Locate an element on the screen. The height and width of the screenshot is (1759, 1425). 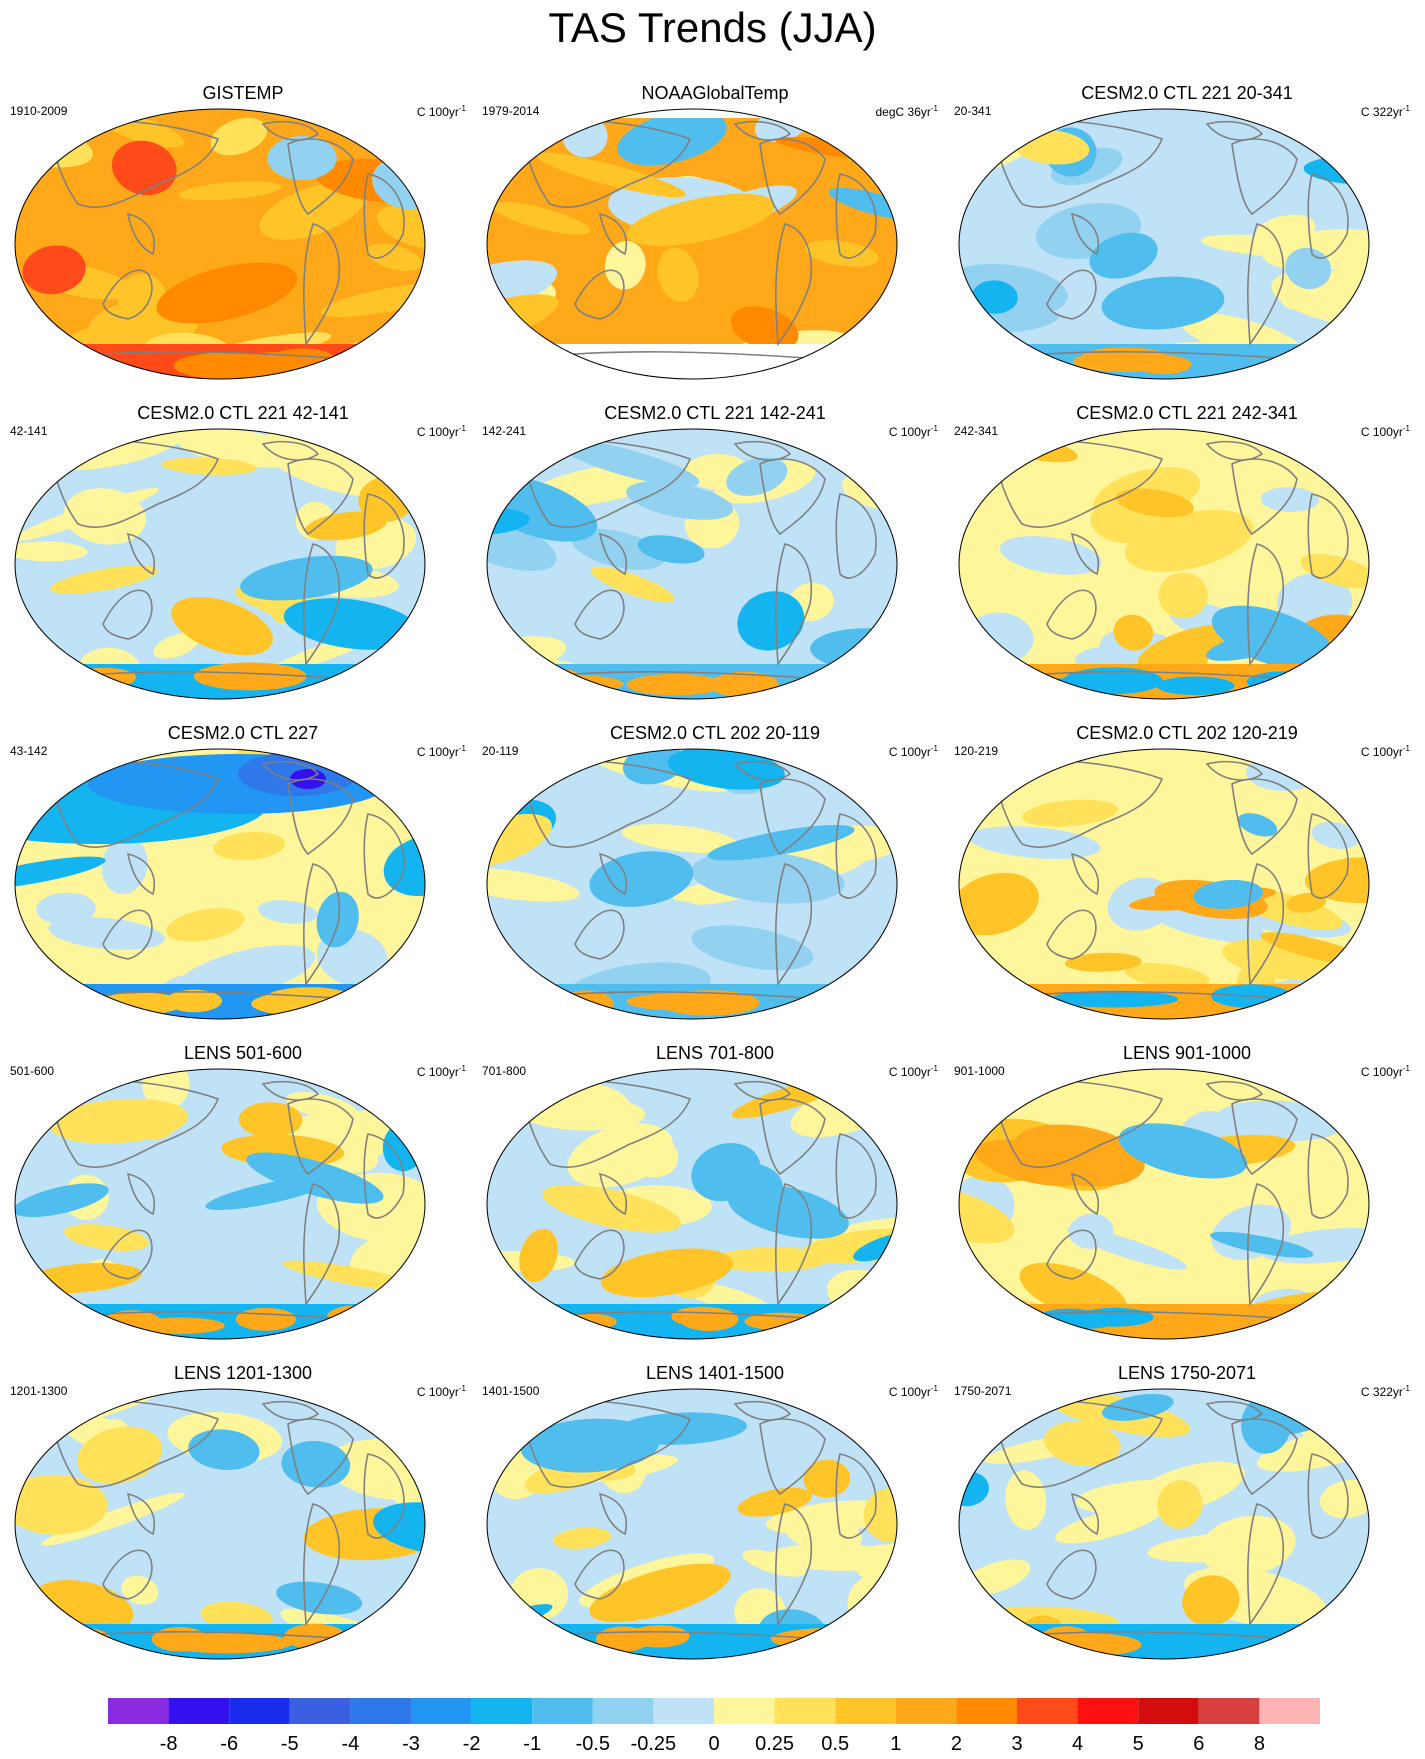
panel-title: CESM2.0 CTL 221 20-341 is located at coordinates (1187, 93).